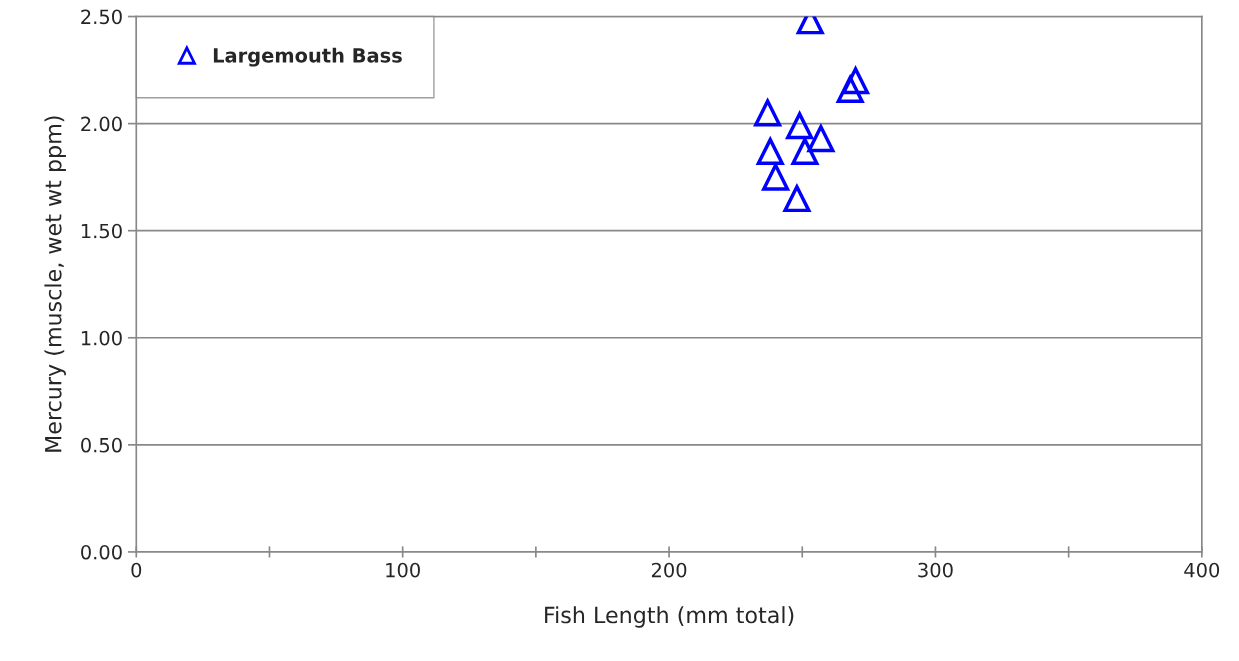 This screenshot has width=1239, height=661. I want to click on x-tick-label: 200, so click(669, 570).